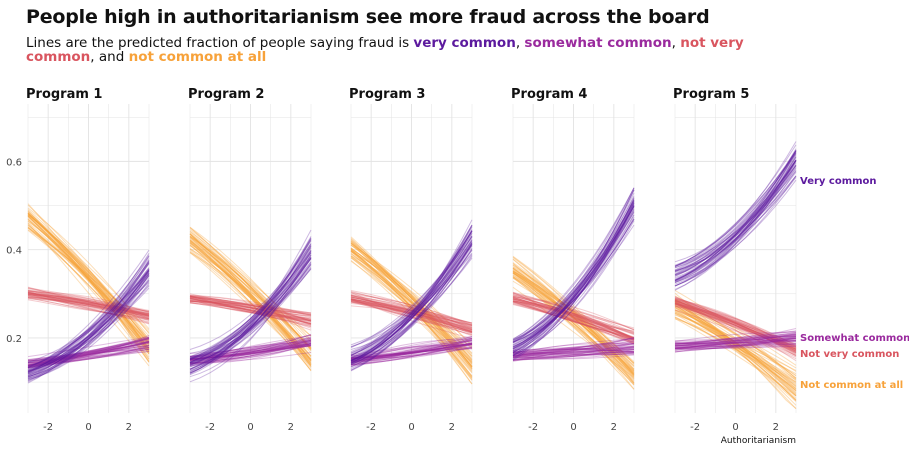 The image size is (909, 454). I want to click on x-tick-label: 0, so click(88, 427).